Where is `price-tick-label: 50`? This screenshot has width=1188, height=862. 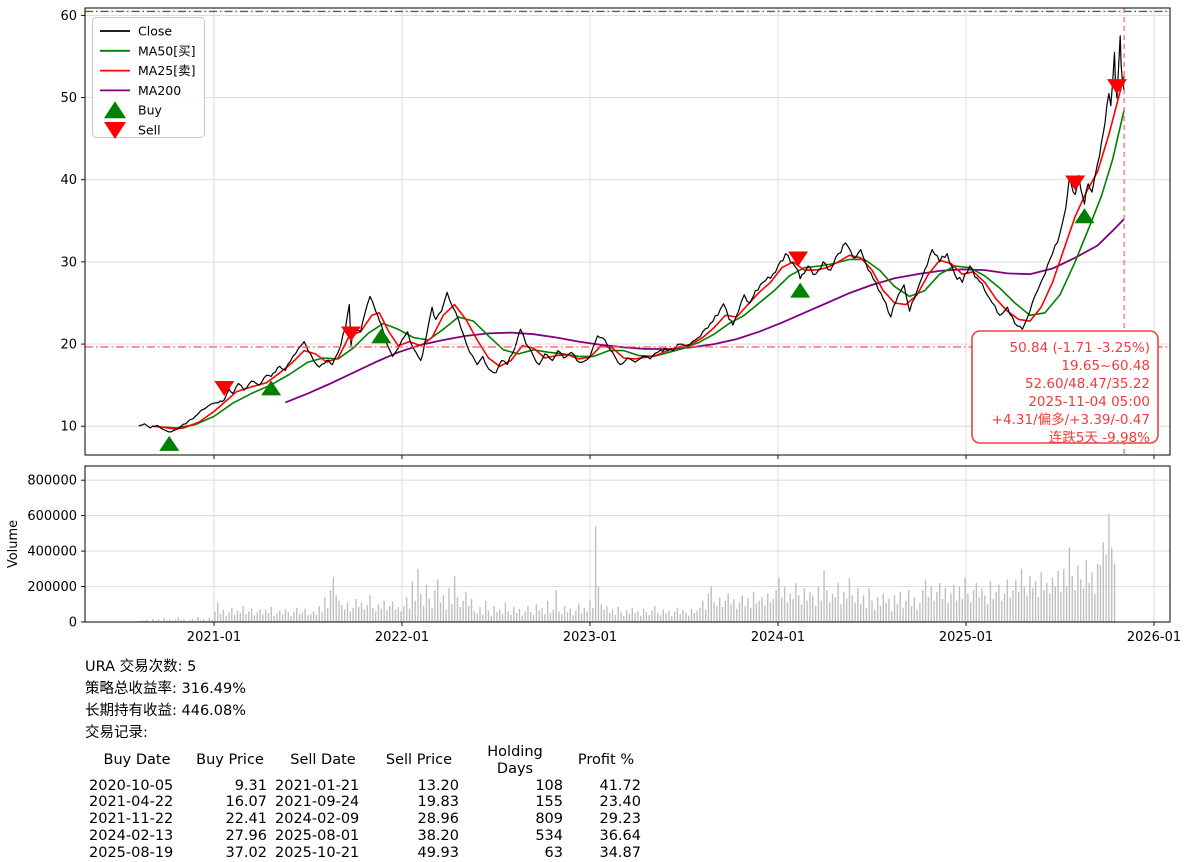
price-tick-label: 50 is located at coordinates (68, 98).